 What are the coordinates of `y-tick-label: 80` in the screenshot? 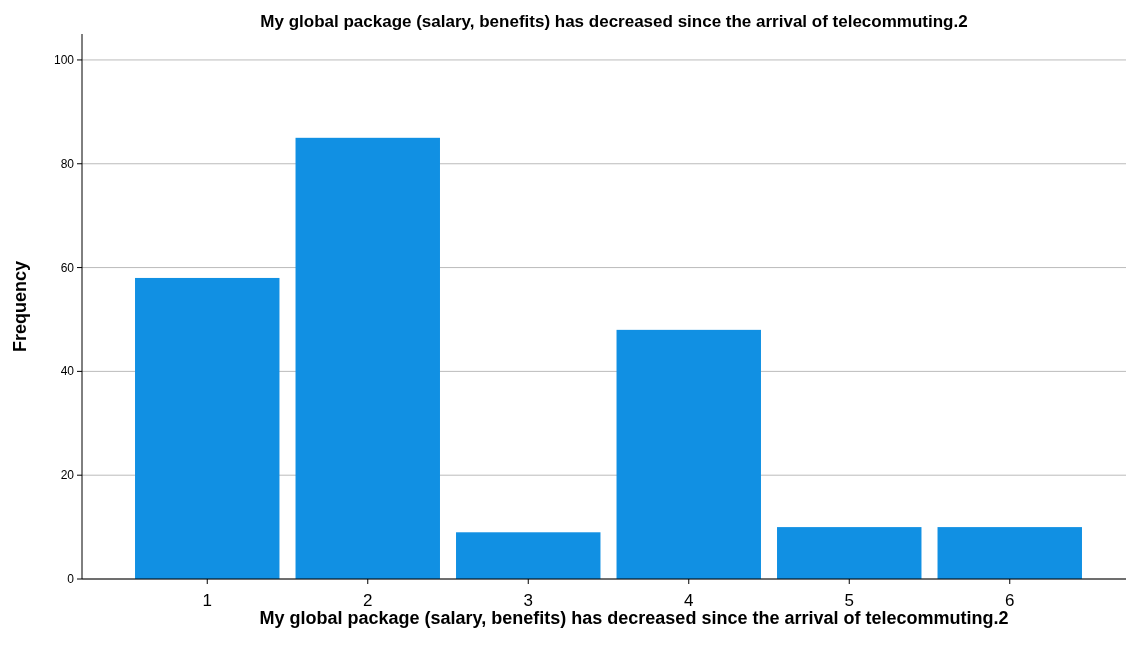 It's located at (67, 163).